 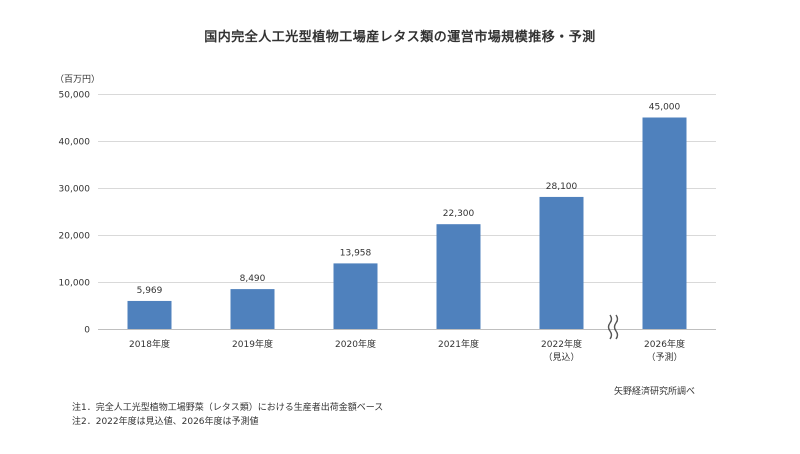 I want to click on data-label: 45,000, so click(x=665, y=108).